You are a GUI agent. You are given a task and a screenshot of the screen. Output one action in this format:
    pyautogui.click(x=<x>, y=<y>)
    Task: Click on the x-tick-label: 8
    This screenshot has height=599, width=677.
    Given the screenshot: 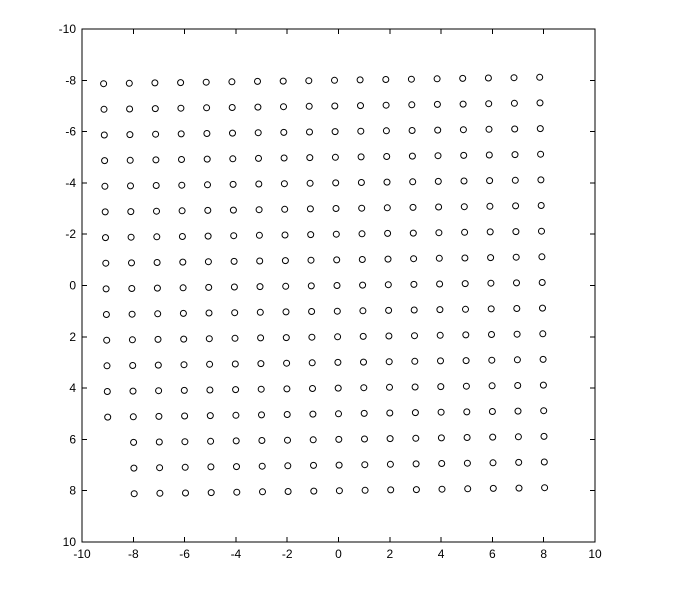 What is the action you would take?
    pyautogui.click(x=543, y=554)
    